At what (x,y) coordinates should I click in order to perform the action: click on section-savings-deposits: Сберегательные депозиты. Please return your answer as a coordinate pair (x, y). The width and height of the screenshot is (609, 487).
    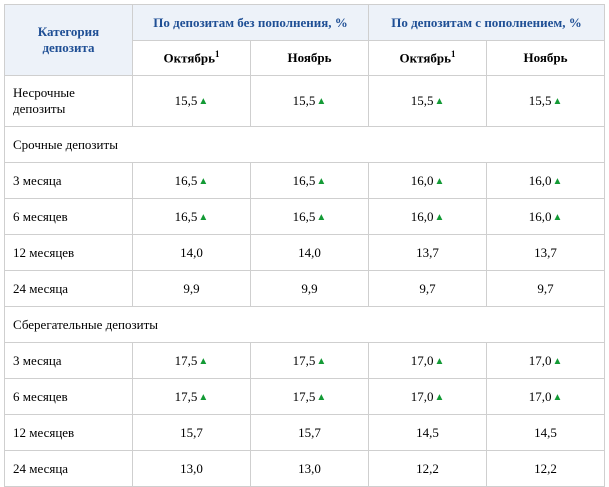
    Looking at the image, I should click on (304, 324).